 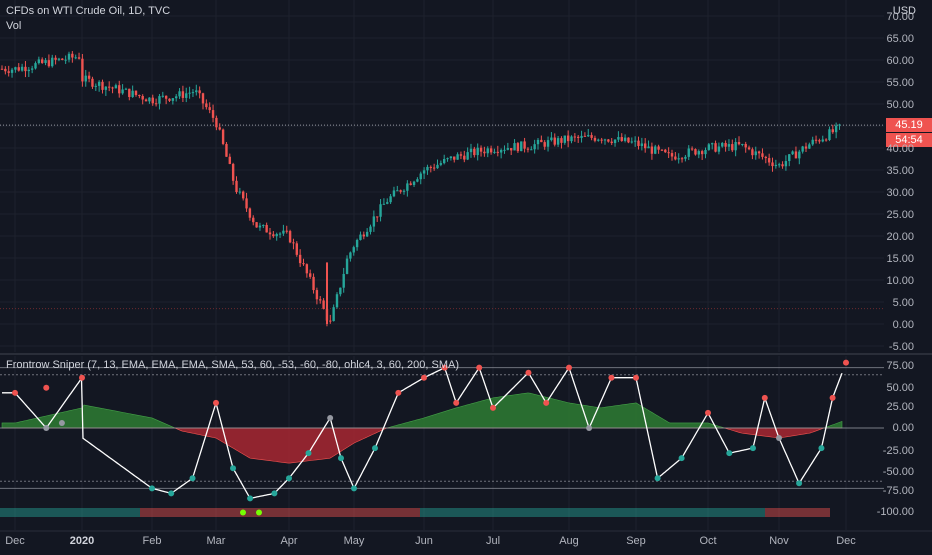 I want to click on indicator-tick: -75.00, so click(x=898, y=491).